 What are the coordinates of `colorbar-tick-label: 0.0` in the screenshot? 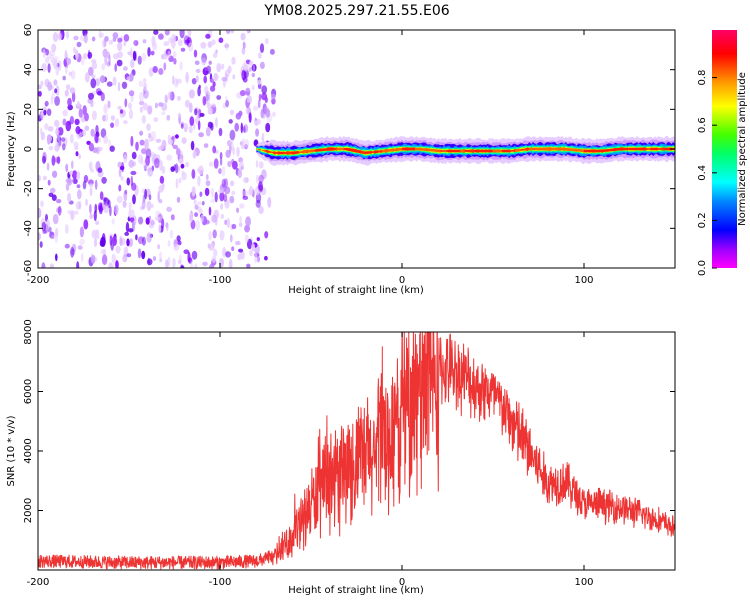 It's located at (702, 268).